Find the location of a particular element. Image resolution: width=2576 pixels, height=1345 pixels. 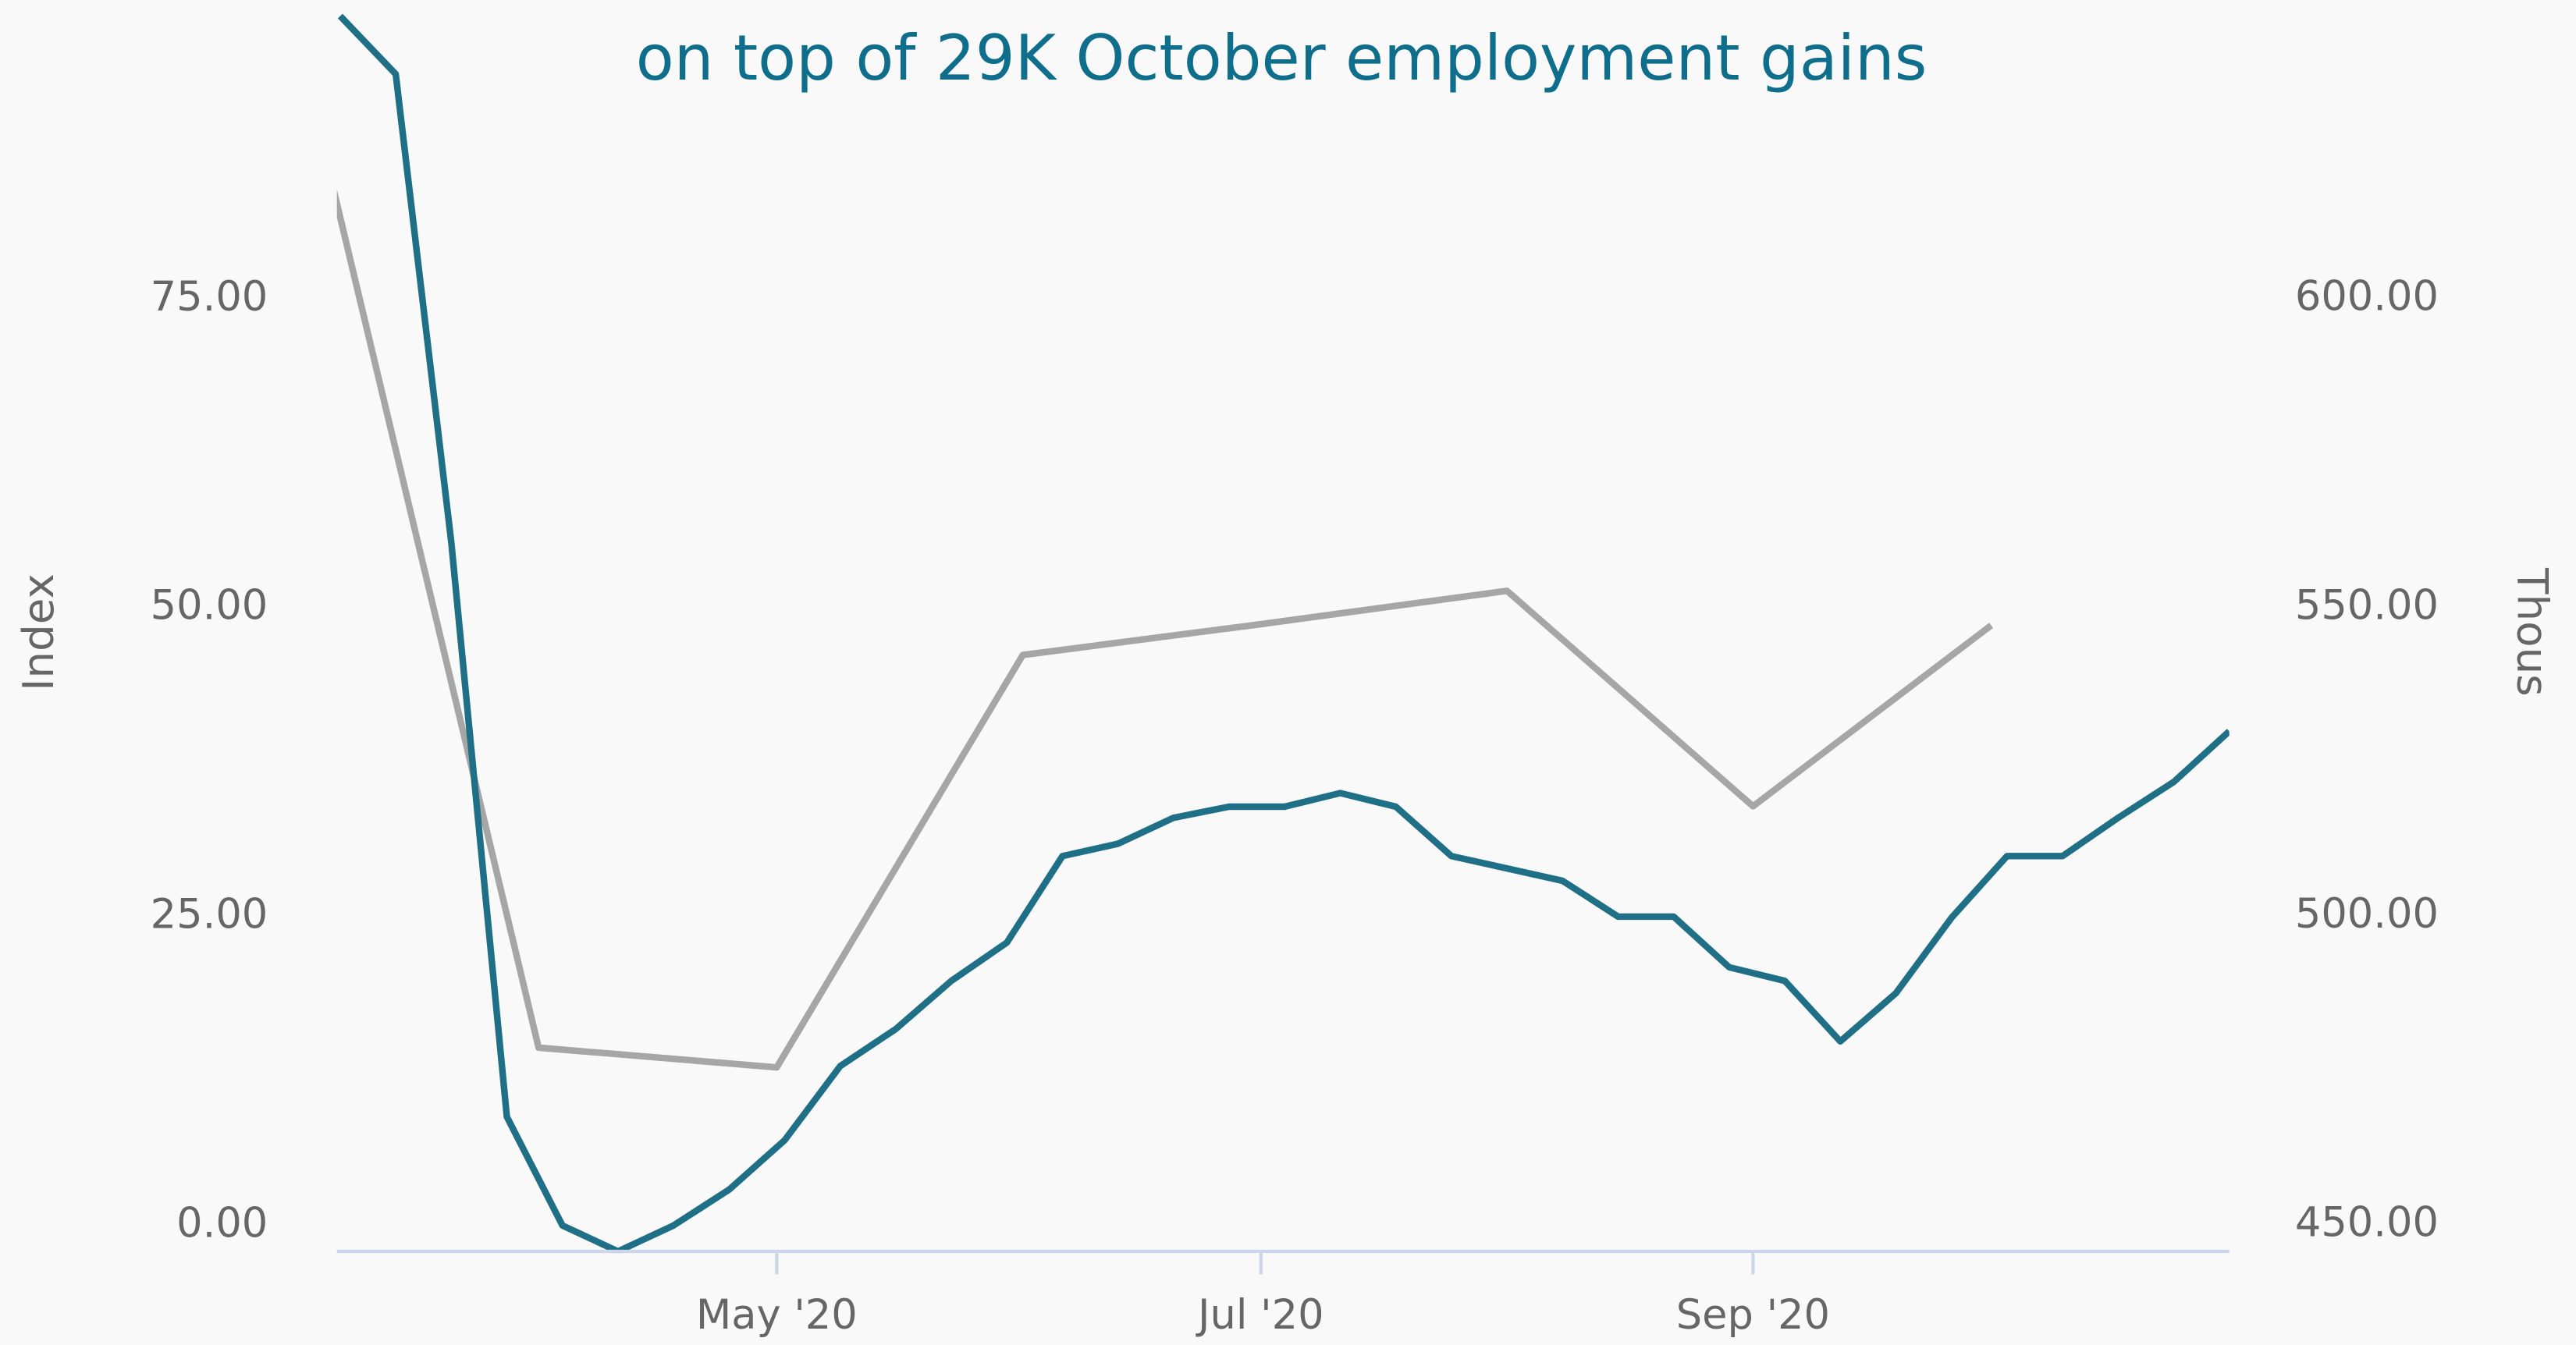

chart-title: on top of 29K October employment gains is located at coordinates (1282, 58).